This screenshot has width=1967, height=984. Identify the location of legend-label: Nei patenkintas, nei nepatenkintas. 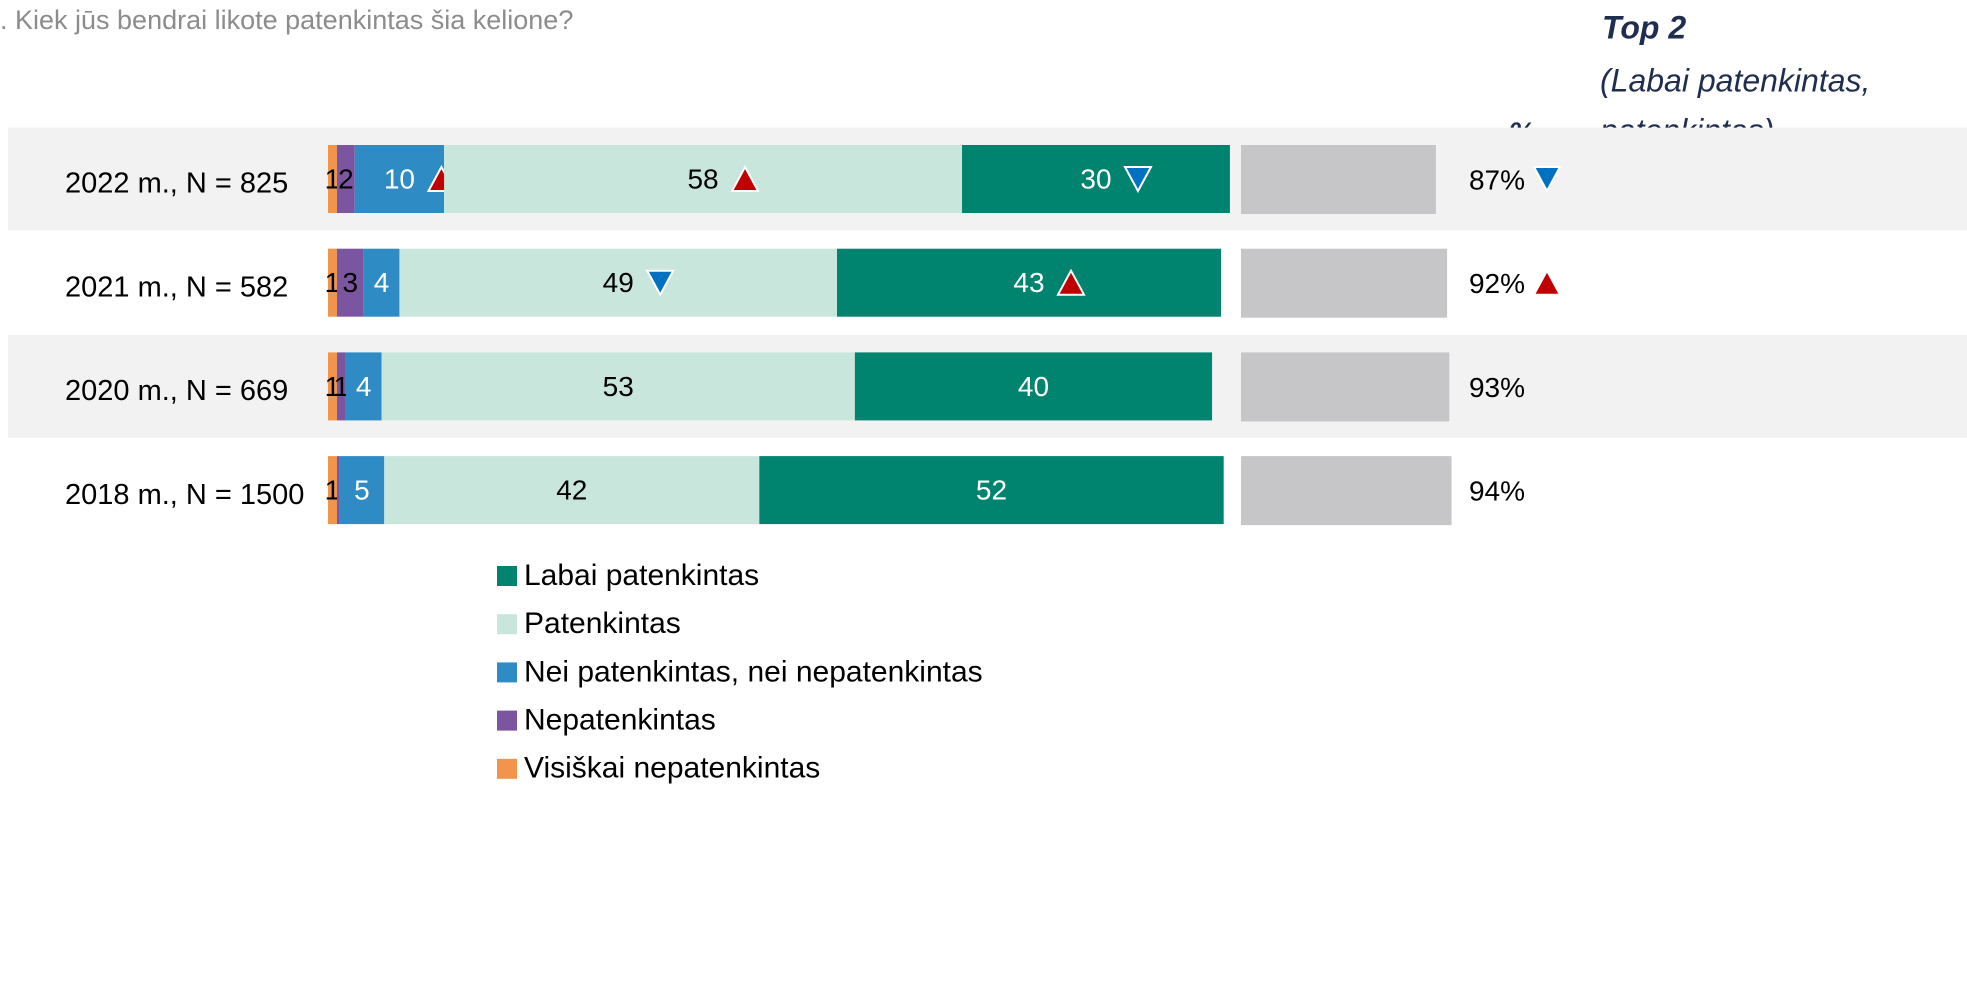
(753, 671).